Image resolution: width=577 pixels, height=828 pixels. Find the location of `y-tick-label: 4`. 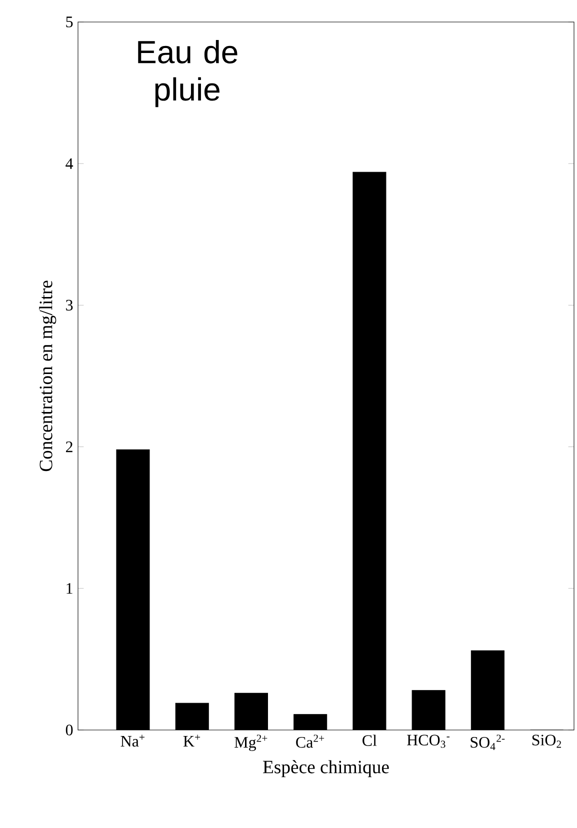

y-tick-label: 4 is located at coordinates (70, 163).